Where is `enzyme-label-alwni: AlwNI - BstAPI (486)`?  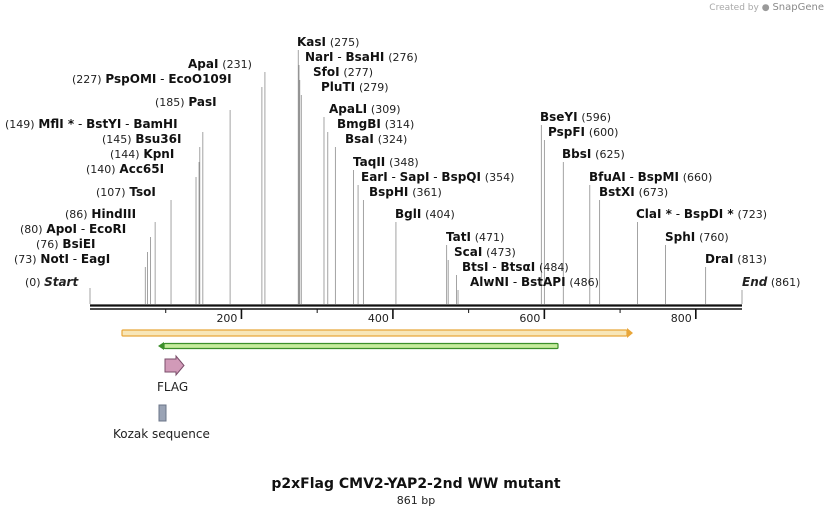 enzyme-label-alwni: AlwNI - BstAPI (486) is located at coordinates (534, 282).